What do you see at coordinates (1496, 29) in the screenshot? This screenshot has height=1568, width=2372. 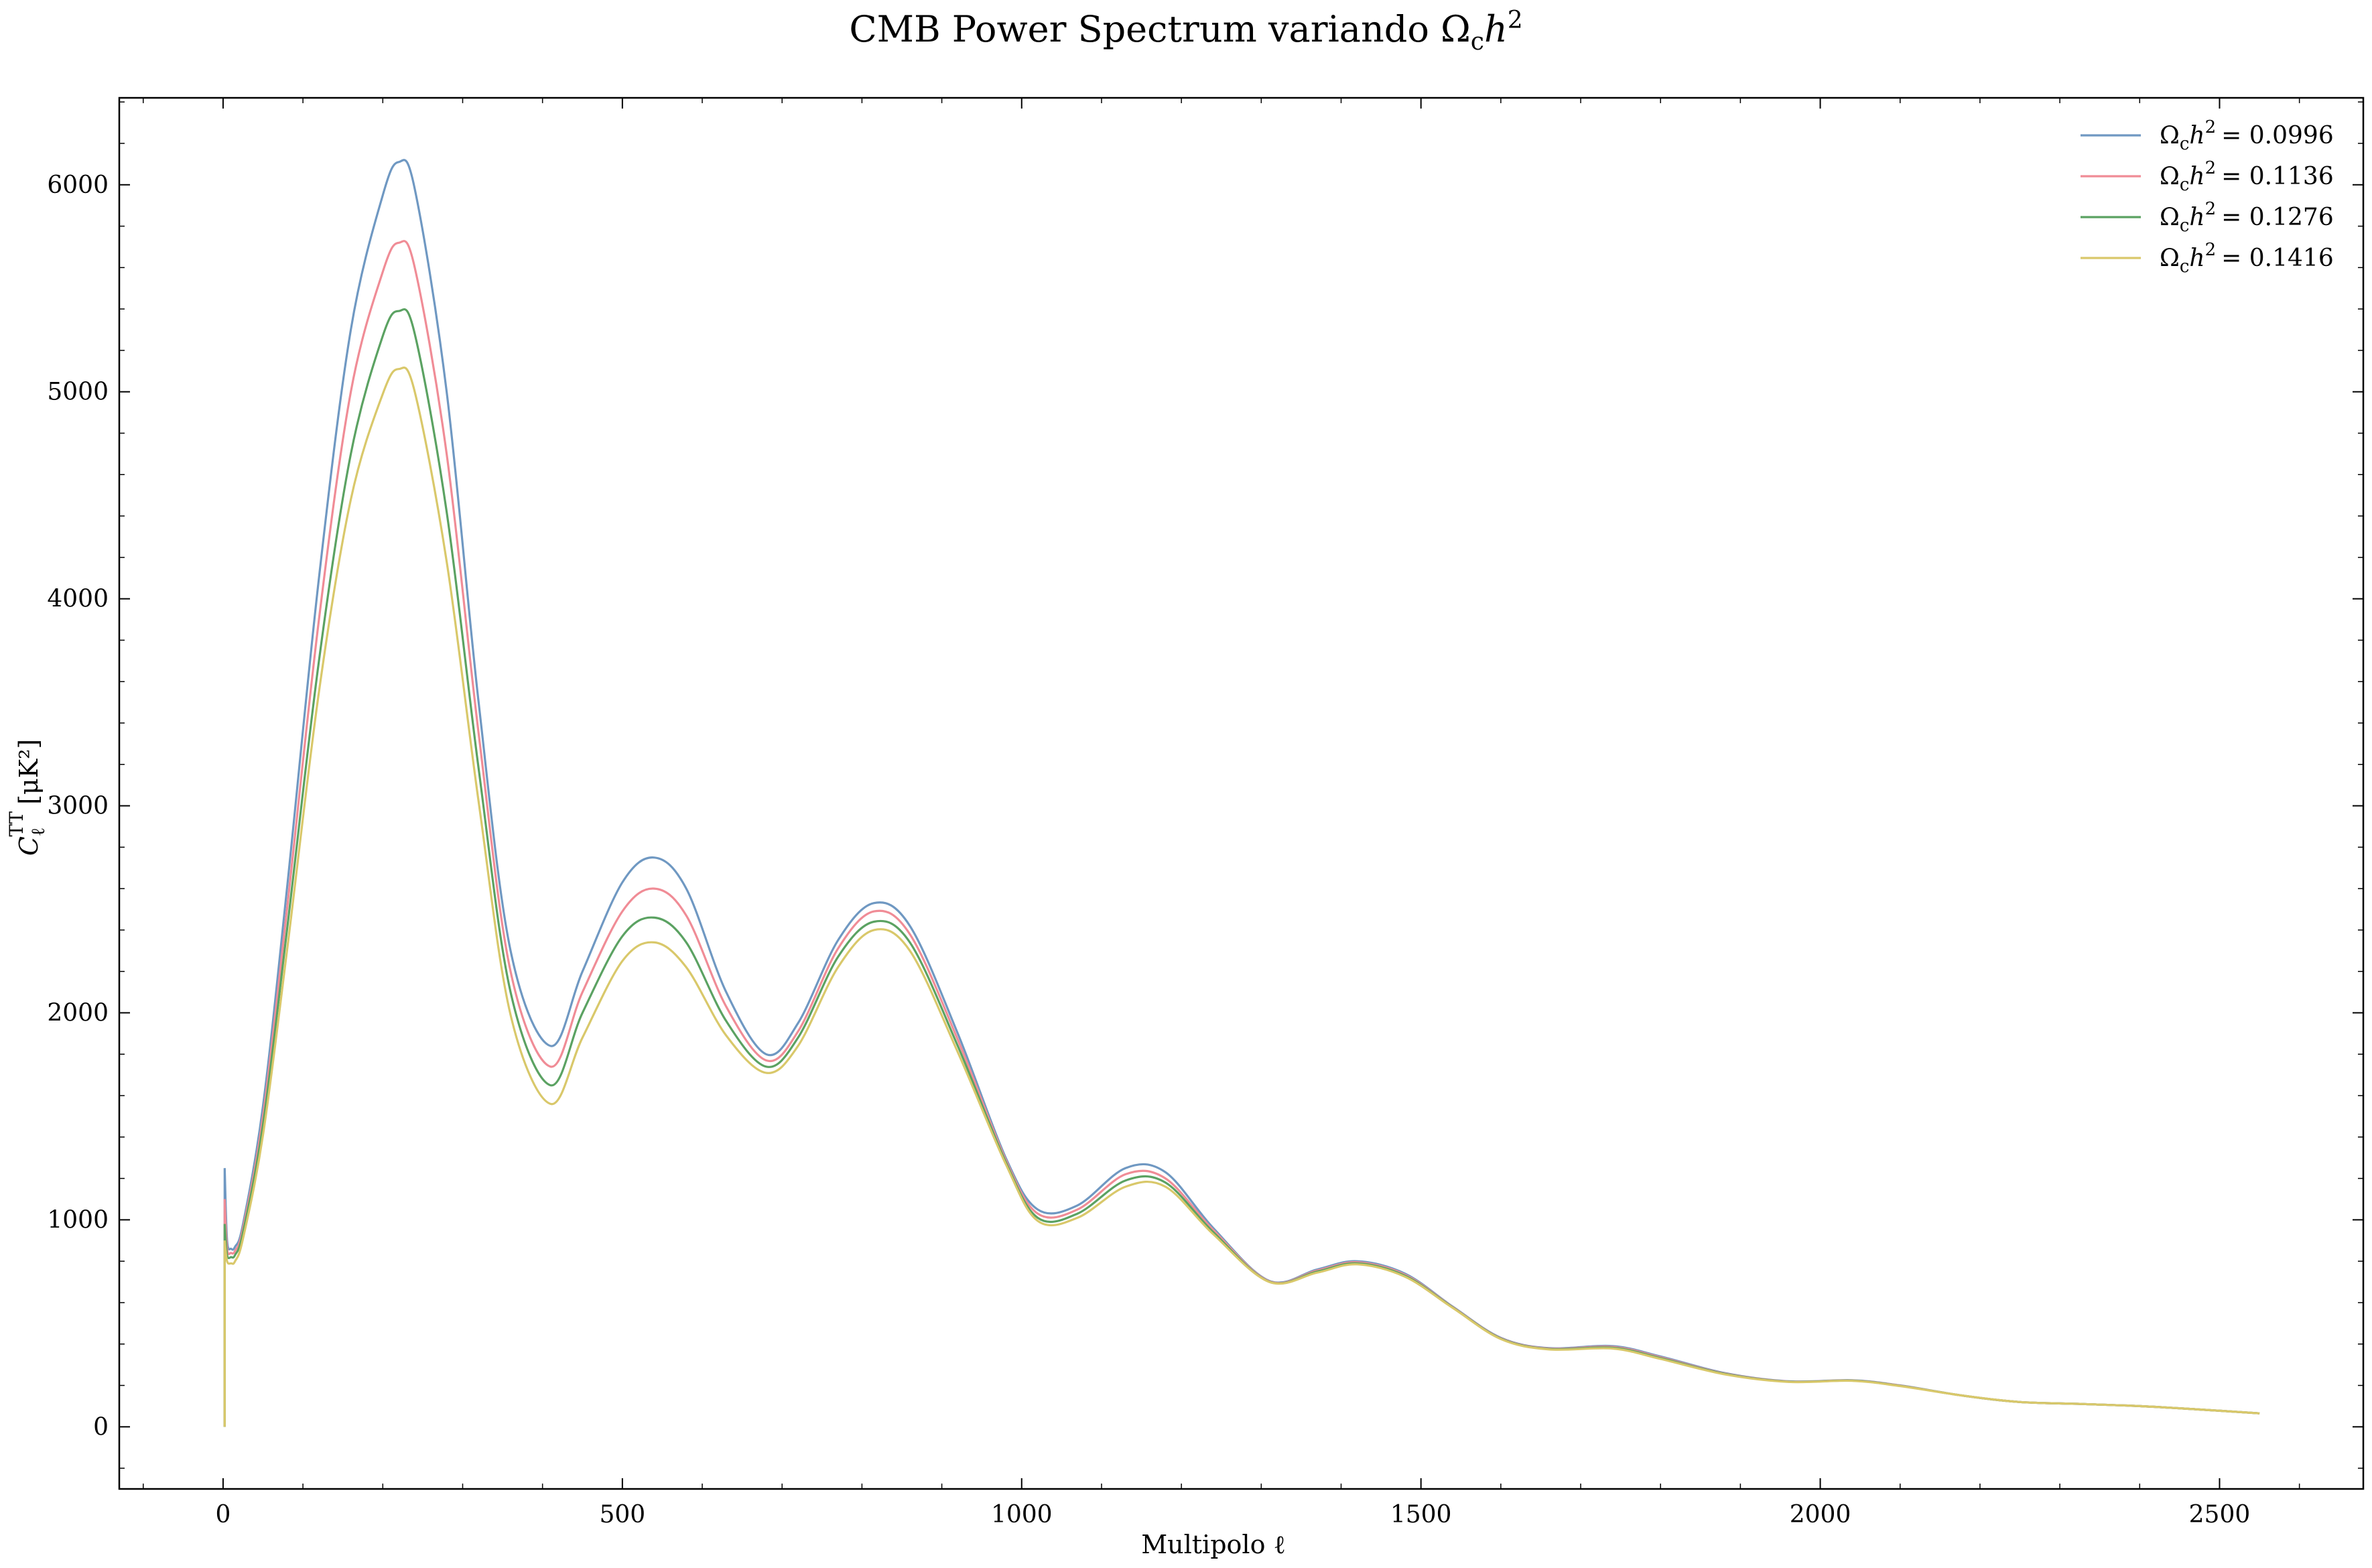 I see `chart-title-h: h` at bounding box center [1496, 29].